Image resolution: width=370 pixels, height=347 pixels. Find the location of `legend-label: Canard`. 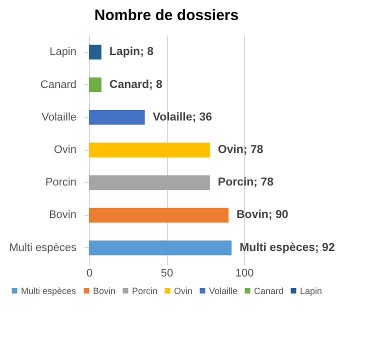

legend-label: Canard is located at coordinates (269, 291).